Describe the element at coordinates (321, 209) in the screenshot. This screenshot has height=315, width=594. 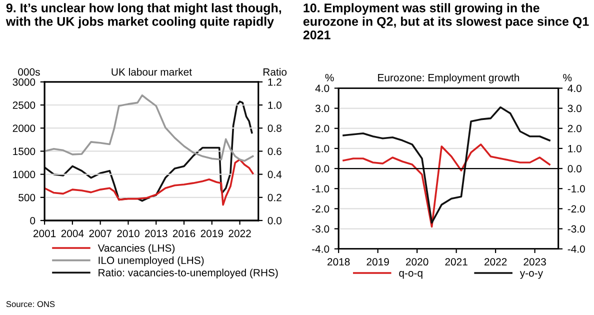
I see `y-tick-label: -2.0` at that location.